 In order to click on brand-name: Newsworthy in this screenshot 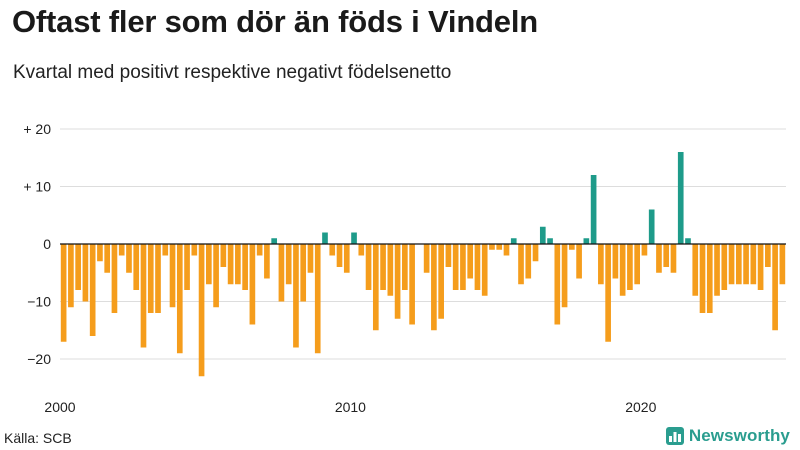, I will do `click(739, 435)`.